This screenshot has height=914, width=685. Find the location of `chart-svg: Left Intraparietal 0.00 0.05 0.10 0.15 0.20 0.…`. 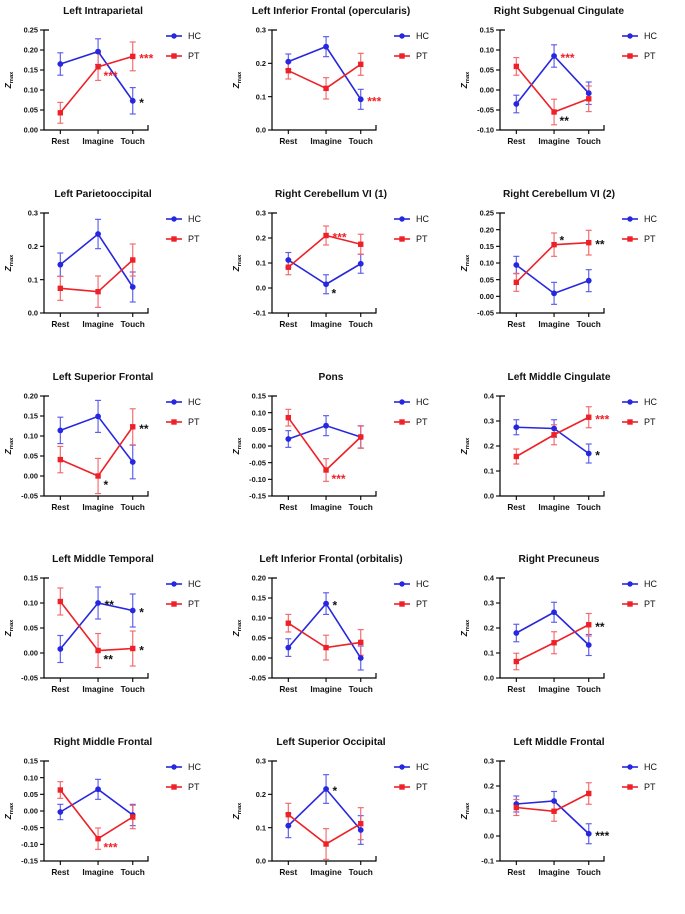

chart-svg: Left Intraparietal 0.00 0.05 0.10 0.15 0.20 0.… is located at coordinates (102, 76).